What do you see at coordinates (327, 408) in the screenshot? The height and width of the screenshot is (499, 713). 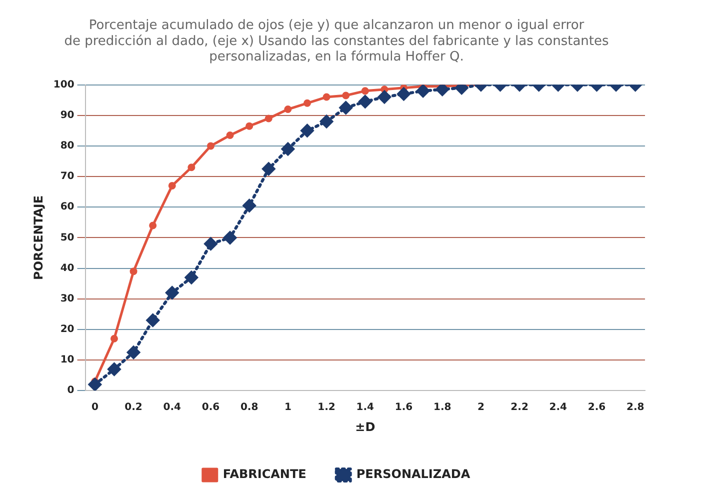 I see `x-tick-label: 1.2` at bounding box center [327, 408].